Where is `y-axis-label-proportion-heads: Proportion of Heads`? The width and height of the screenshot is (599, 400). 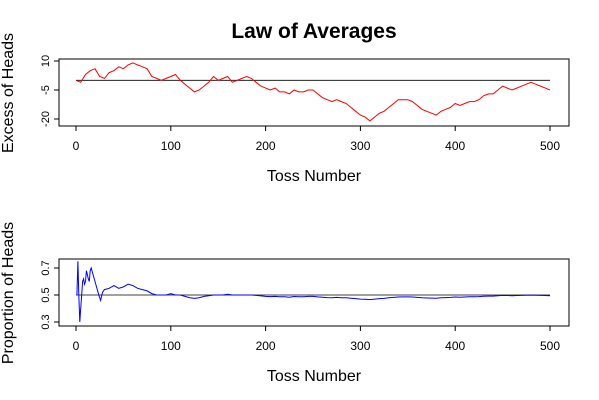
y-axis-label-proportion-heads: Proportion of Heads is located at coordinates (8, 293).